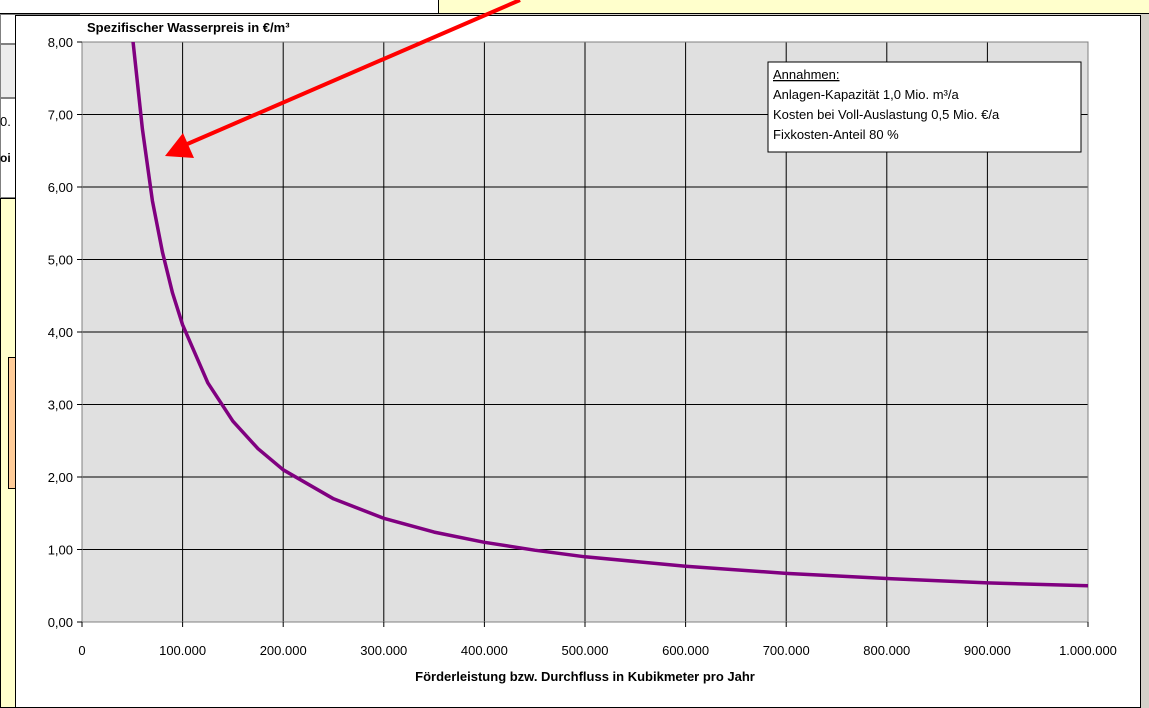  I want to click on chart-title: Spezifischer Wasserpreis in €/m³, so click(188, 27).